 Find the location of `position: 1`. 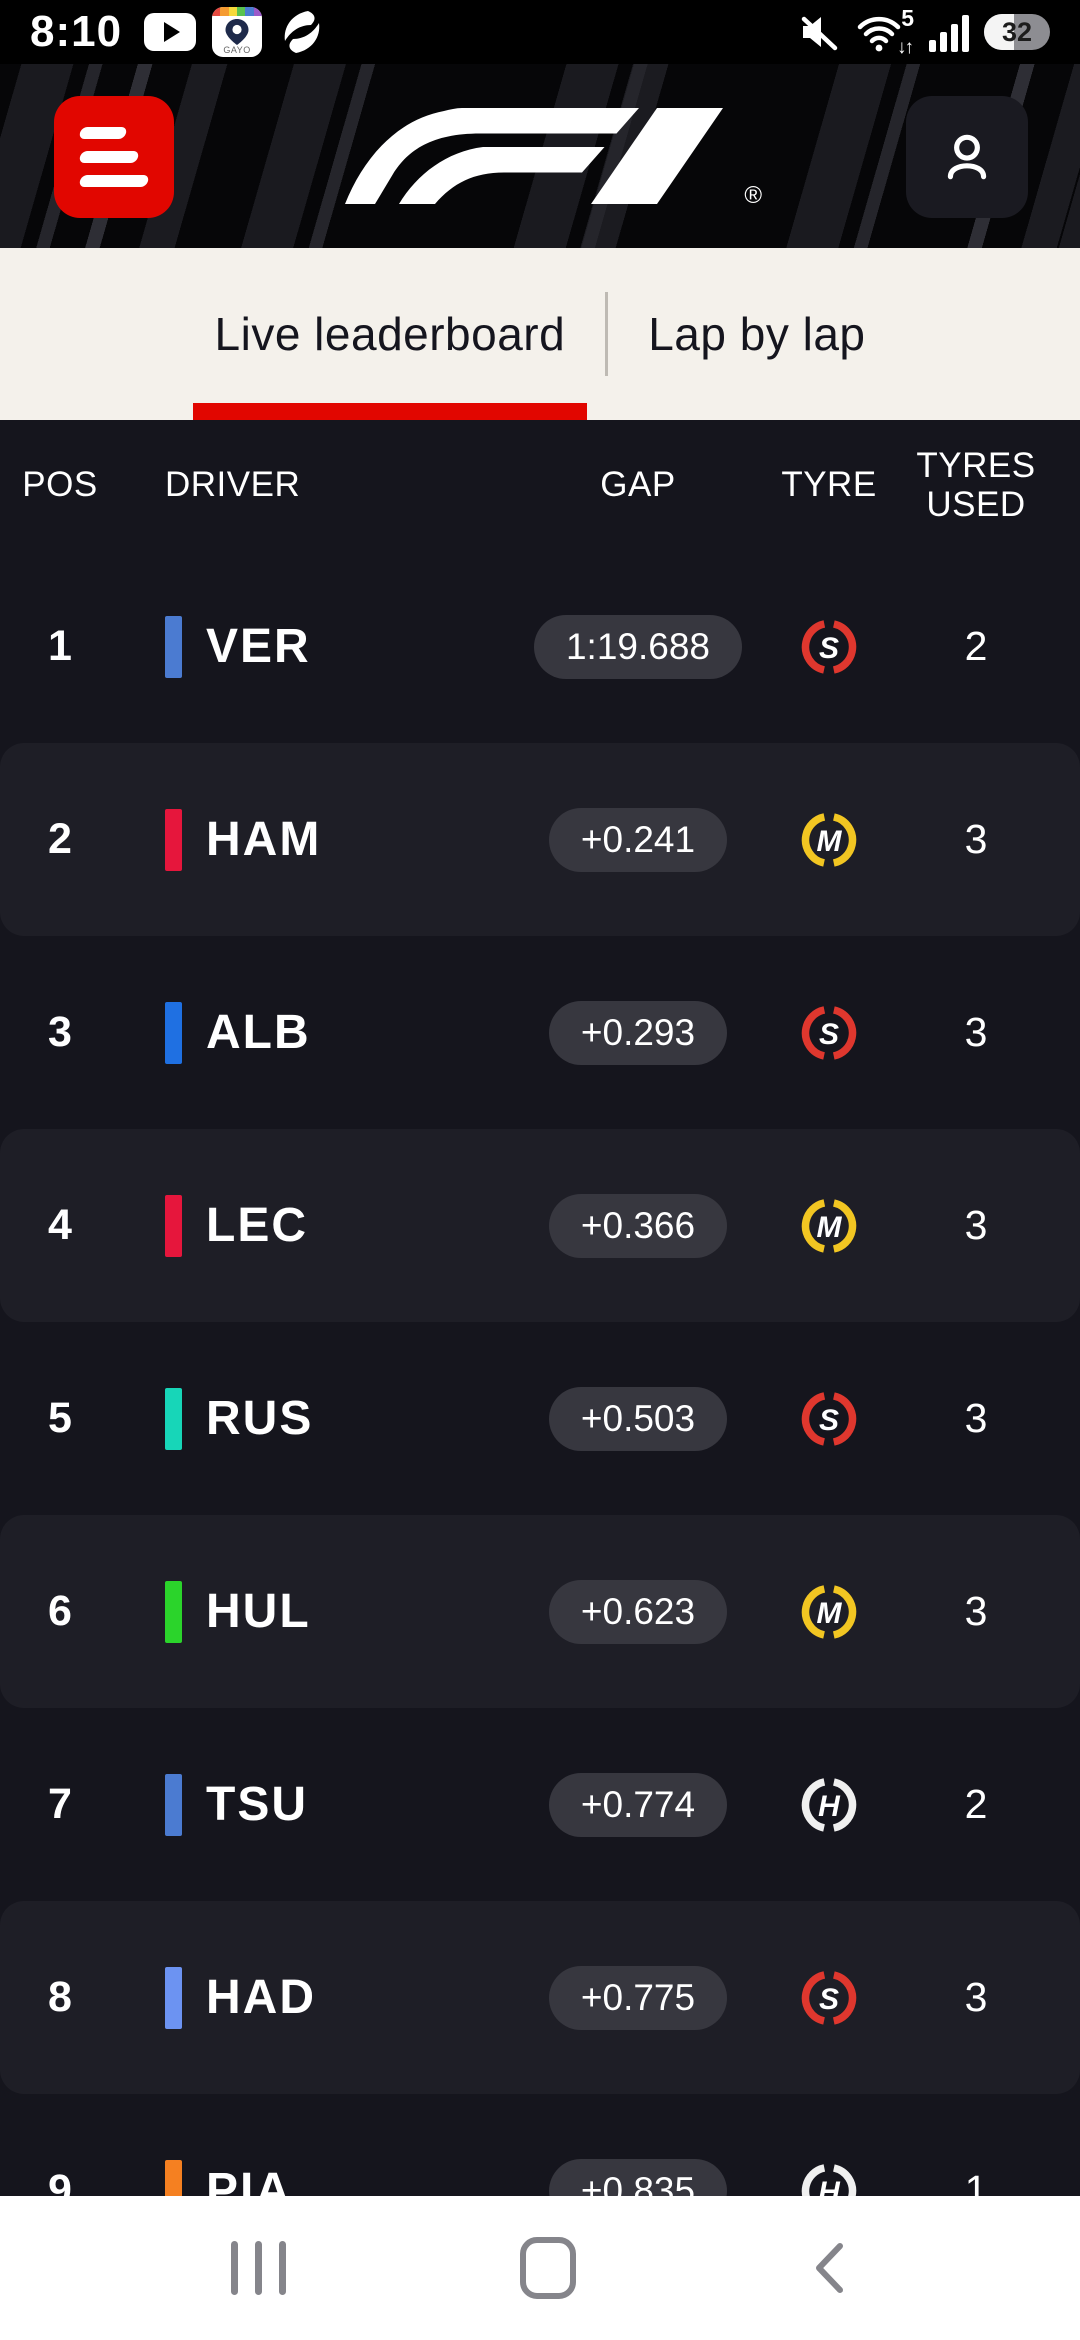

position: 1 is located at coordinates (60, 646).